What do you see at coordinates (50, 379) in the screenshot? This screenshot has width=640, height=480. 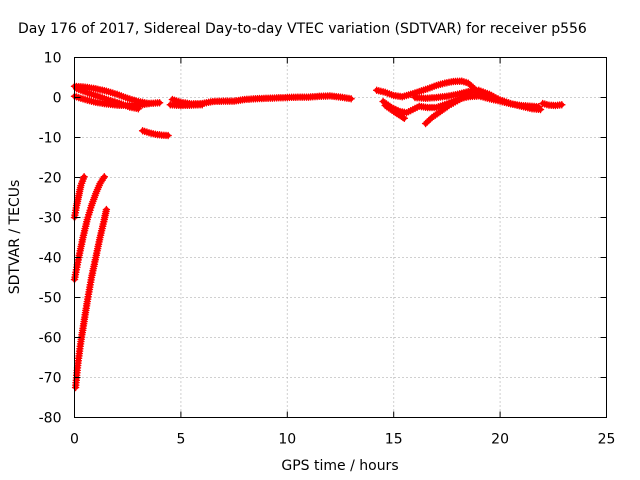 I see `y-tick-label: -70` at bounding box center [50, 379].